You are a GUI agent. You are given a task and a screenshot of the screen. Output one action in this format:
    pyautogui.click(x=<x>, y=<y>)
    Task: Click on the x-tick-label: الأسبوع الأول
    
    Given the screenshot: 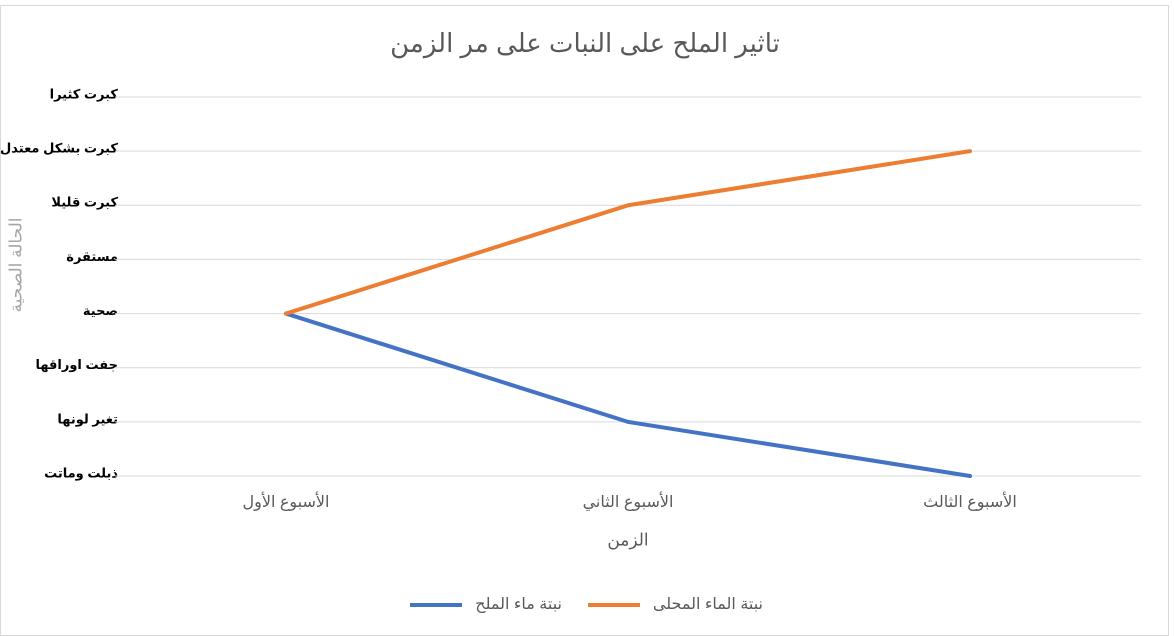 What is the action you would take?
    pyautogui.click(x=286, y=501)
    